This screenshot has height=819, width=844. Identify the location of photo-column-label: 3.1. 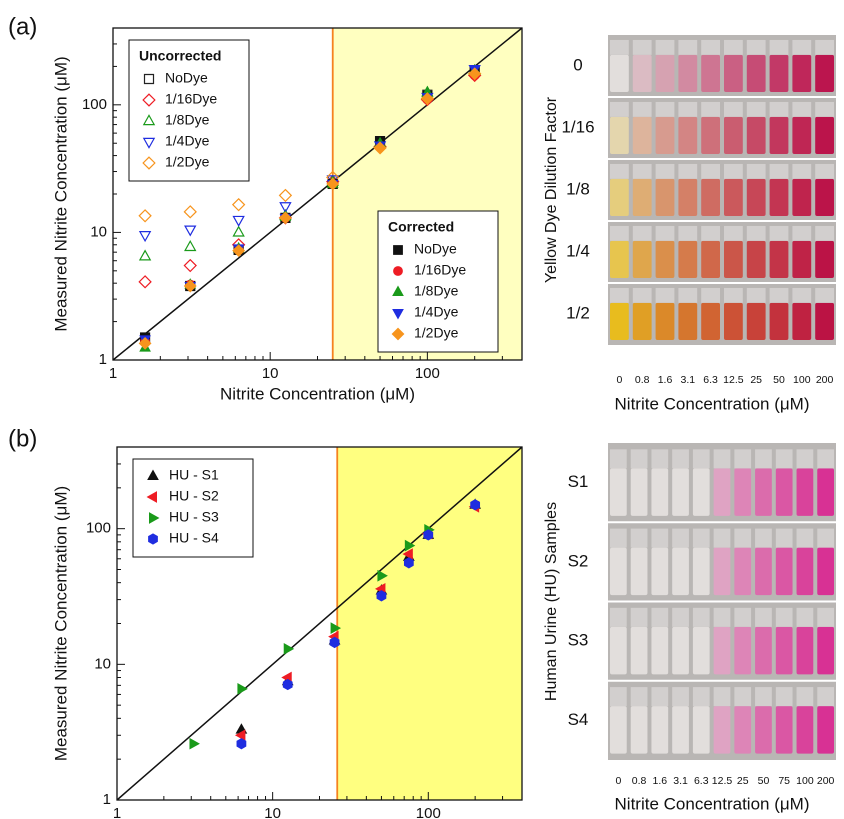
(687, 380).